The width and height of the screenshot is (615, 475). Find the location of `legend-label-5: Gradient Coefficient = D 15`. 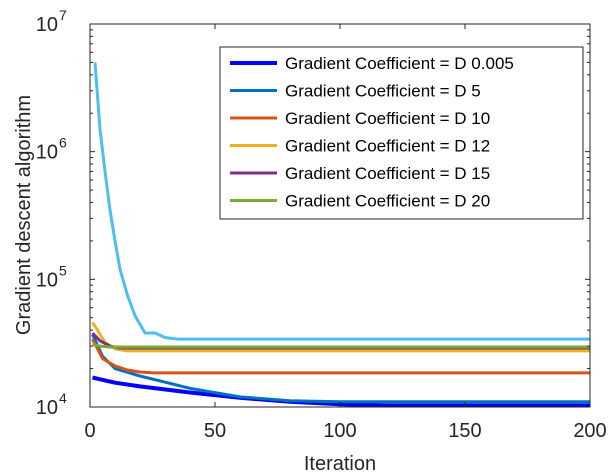

legend-label-5: Gradient Coefficient = D 15 is located at coordinates (387, 173).